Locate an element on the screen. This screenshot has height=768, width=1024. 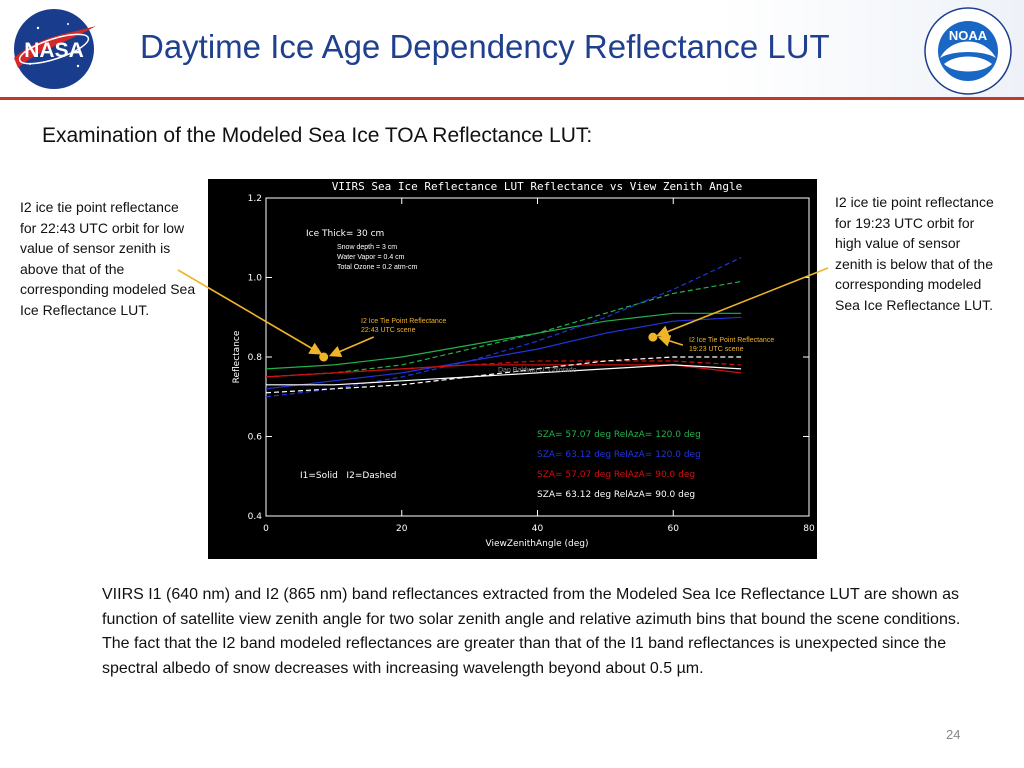
y-tick-label: 1.0 is located at coordinates (255, 279).